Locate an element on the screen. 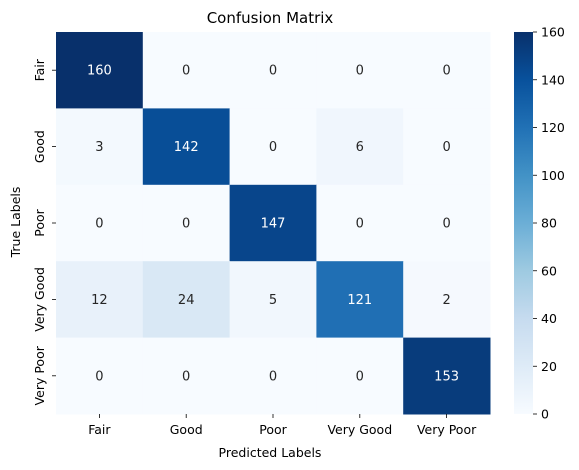  heatmap-cell-value-r0-c2: 0 is located at coordinates (273, 71).